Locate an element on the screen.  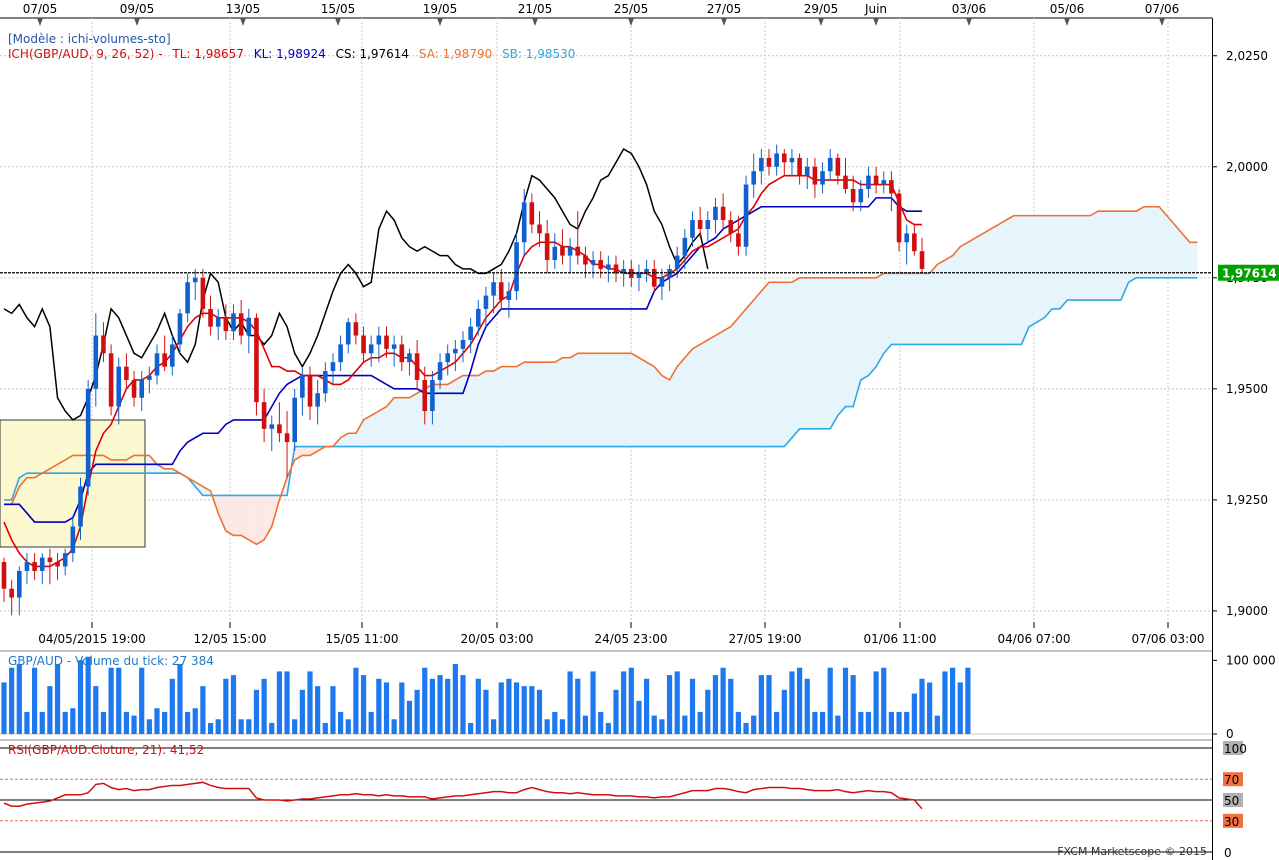
date-tick-marker is located at coordinates (1162, 22).